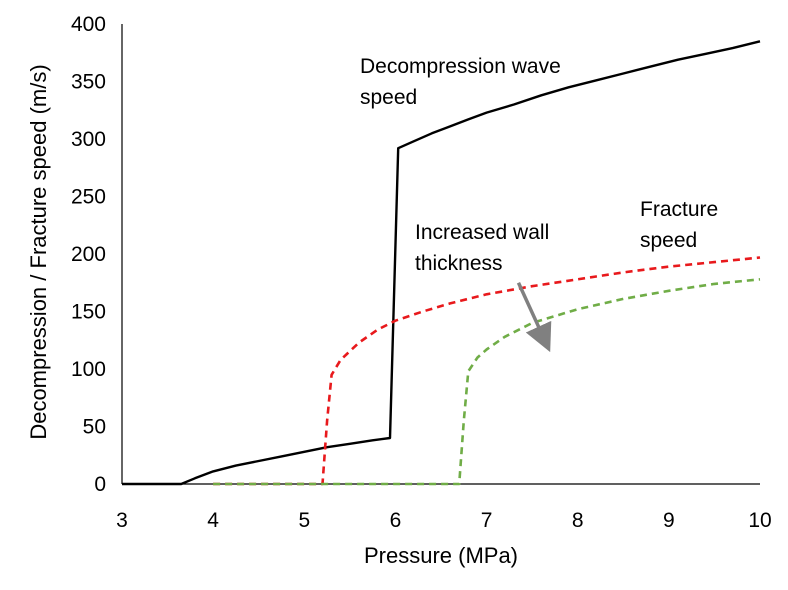 This screenshot has height=590, width=788. Describe the element at coordinates (459, 263) in the screenshot. I see `annotation-line: thickness` at that location.